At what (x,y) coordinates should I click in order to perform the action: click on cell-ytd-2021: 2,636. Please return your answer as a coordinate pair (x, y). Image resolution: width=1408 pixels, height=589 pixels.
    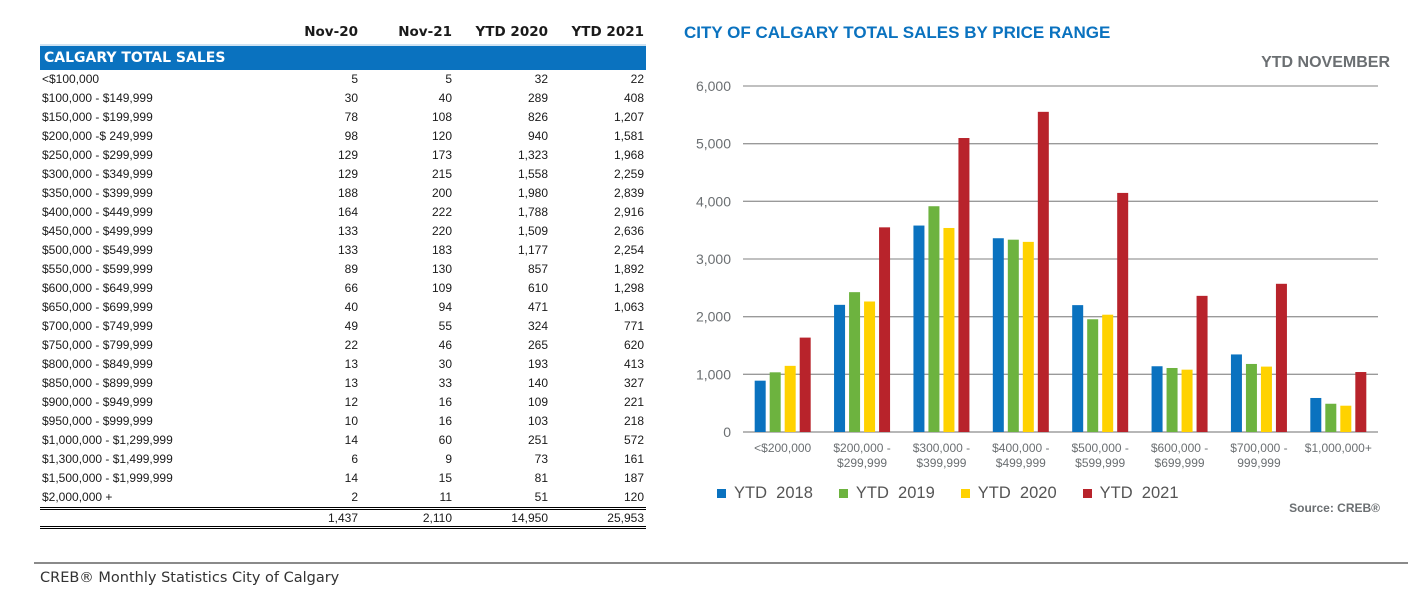
    Looking at the image, I should click on (628, 231).